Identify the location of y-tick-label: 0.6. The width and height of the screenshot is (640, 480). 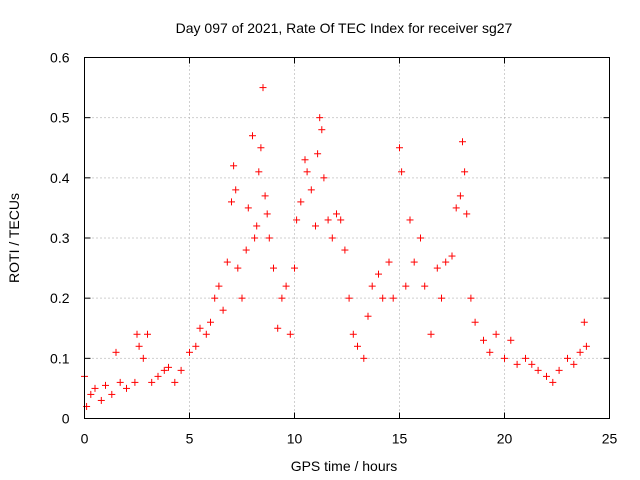
(60, 58).